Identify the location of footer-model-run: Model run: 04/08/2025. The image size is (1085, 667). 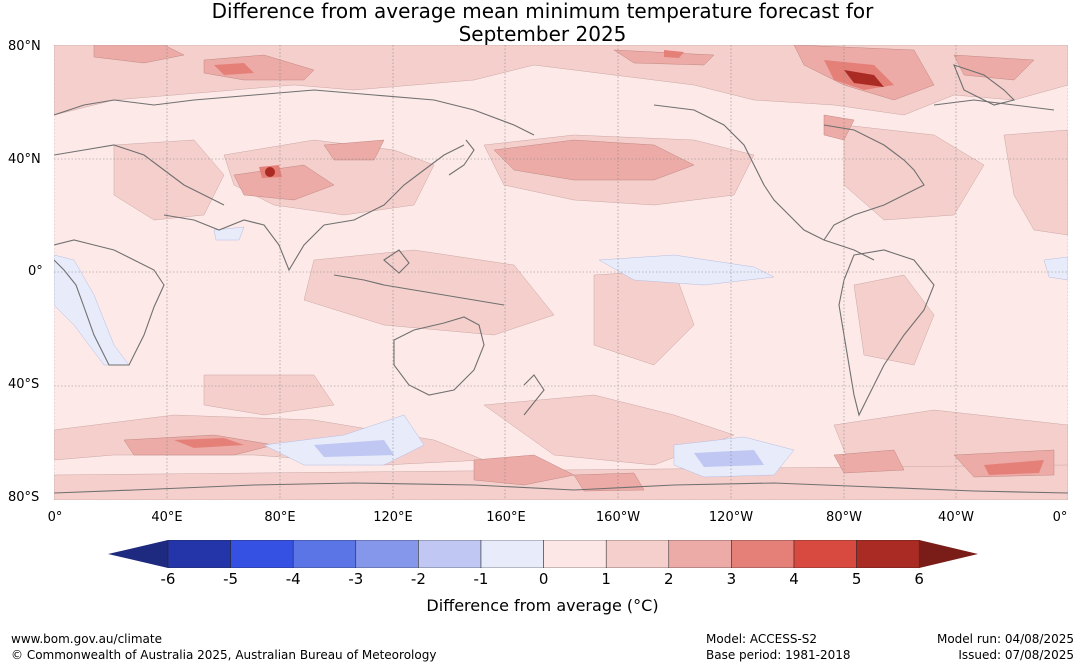
(1005, 639).